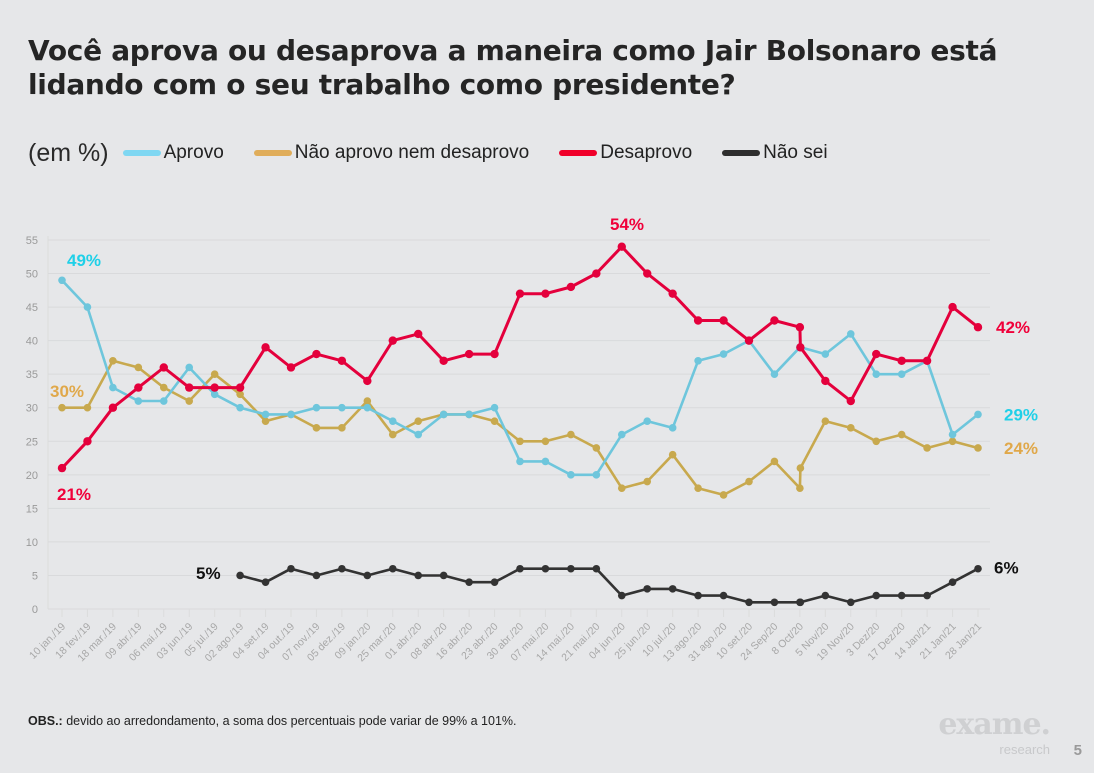 This screenshot has width=1094, height=773. Describe the element at coordinates (32, 342) in the screenshot. I see `y-tick-label: 40` at that location.